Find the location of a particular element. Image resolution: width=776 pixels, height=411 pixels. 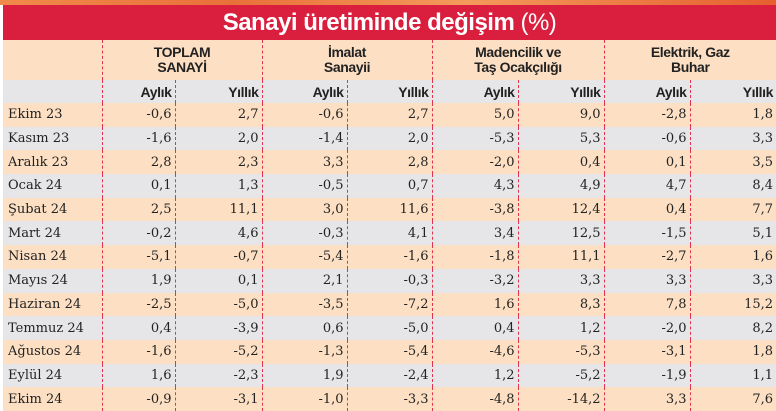

row-label: Aralık 23 is located at coordinates (52, 162).